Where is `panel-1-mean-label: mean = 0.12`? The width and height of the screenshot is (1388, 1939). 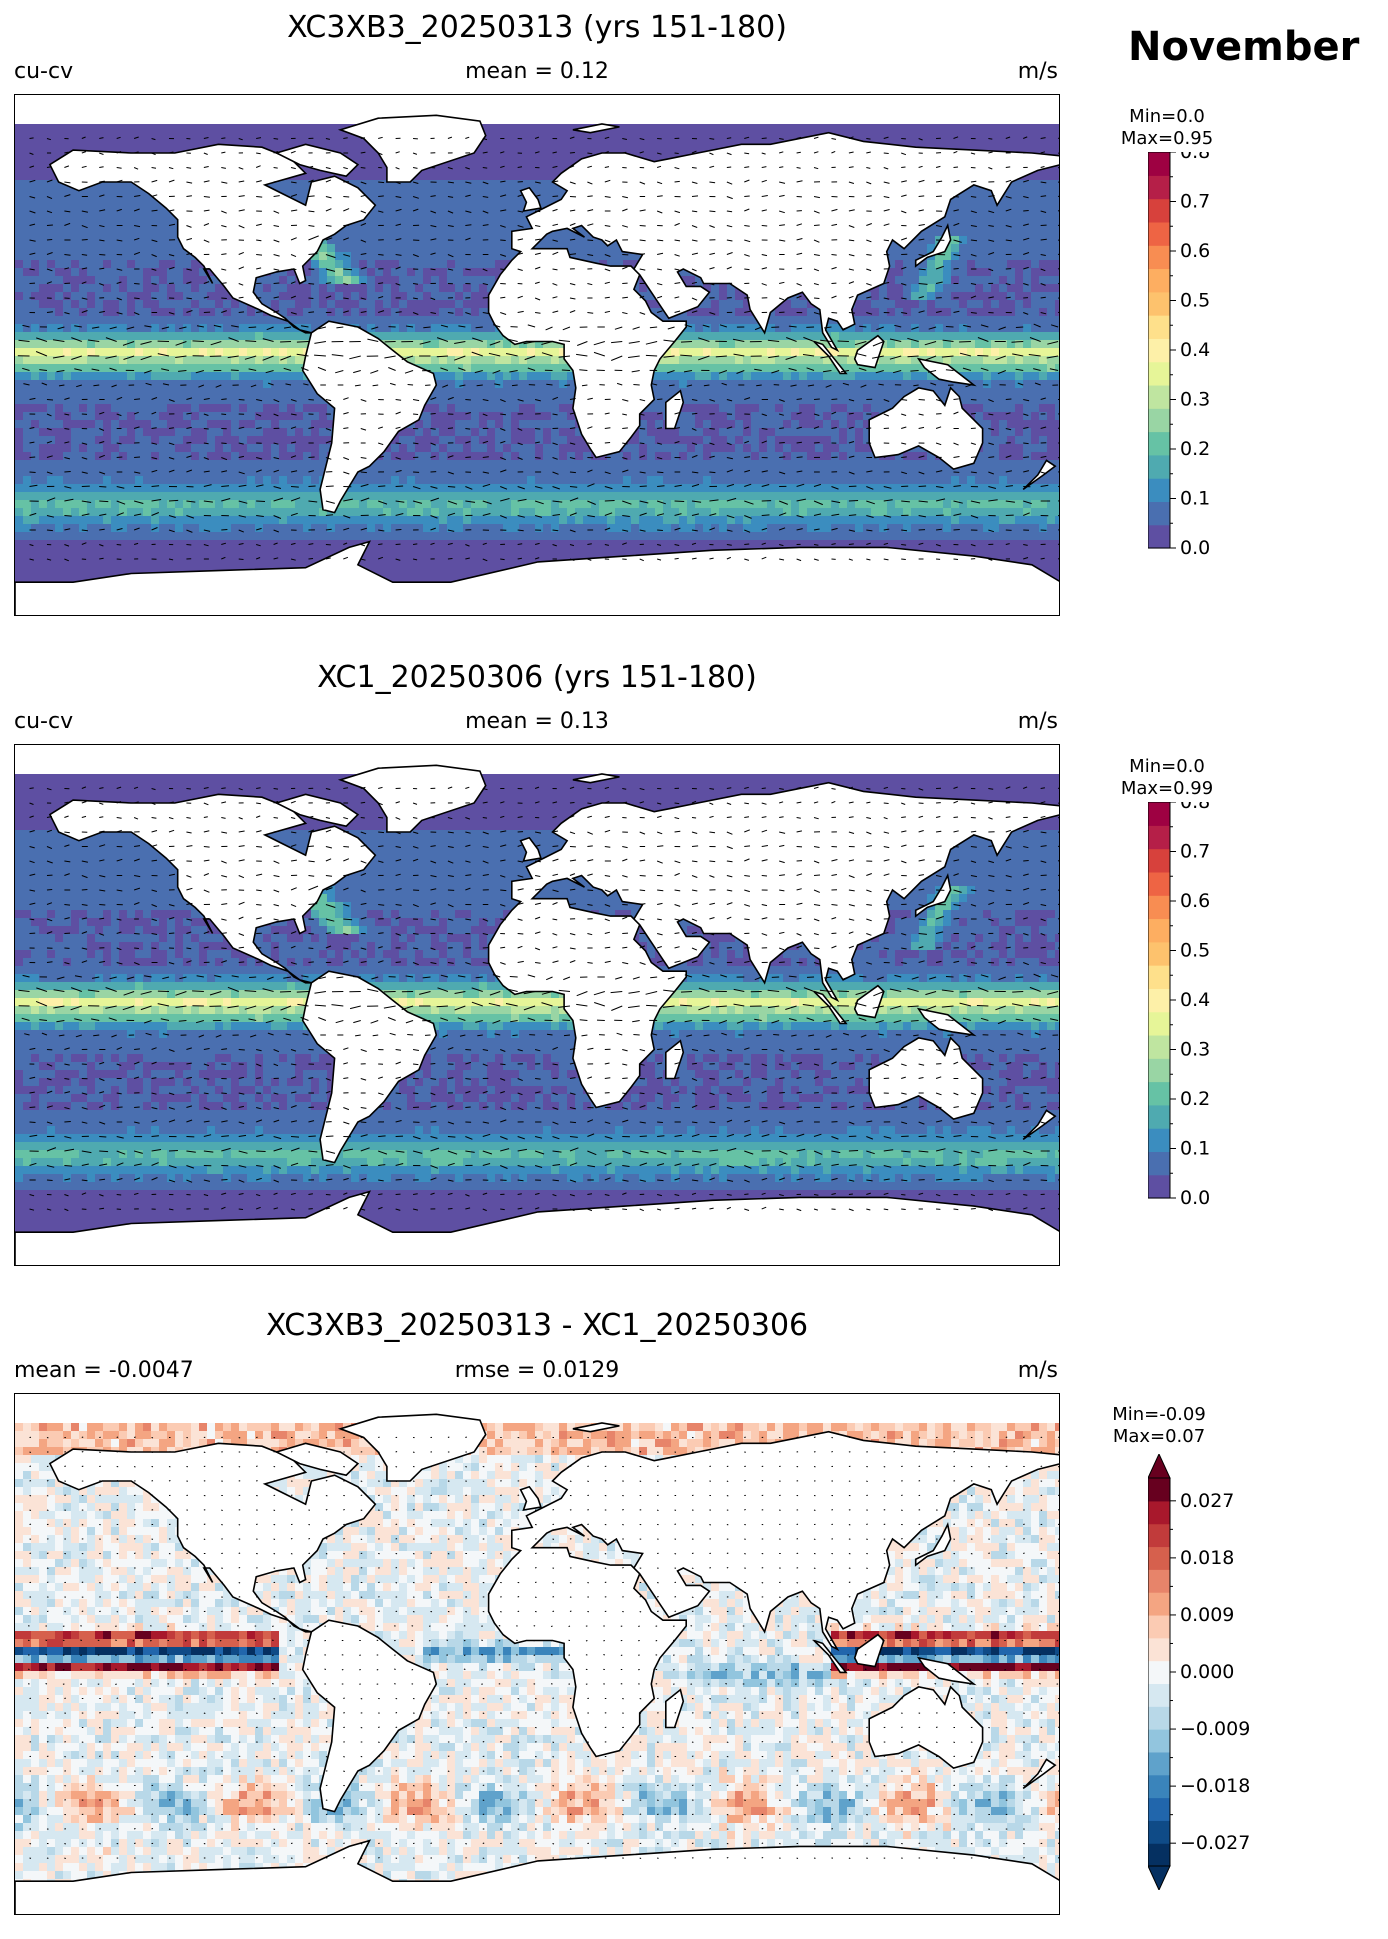
panel-1-mean-label: mean = 0.12 is located at coordinates (537, 71).